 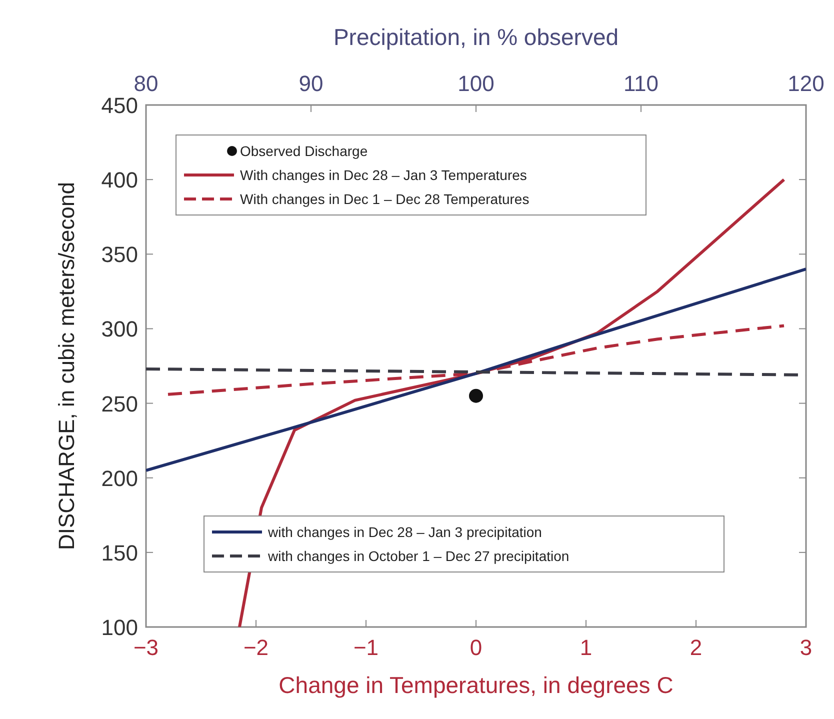 I want to click on y-axis-title: DISCHARGE, in cubic meters/second, so click(x=66, y=366).